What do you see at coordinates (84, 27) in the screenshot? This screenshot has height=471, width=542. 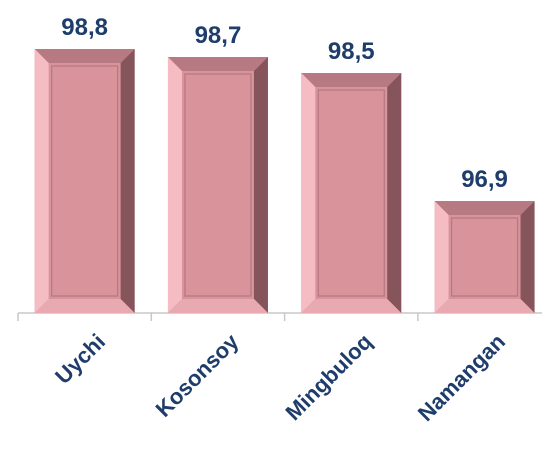 I see `data-label: 98,8` at bounding box center [84, 27].